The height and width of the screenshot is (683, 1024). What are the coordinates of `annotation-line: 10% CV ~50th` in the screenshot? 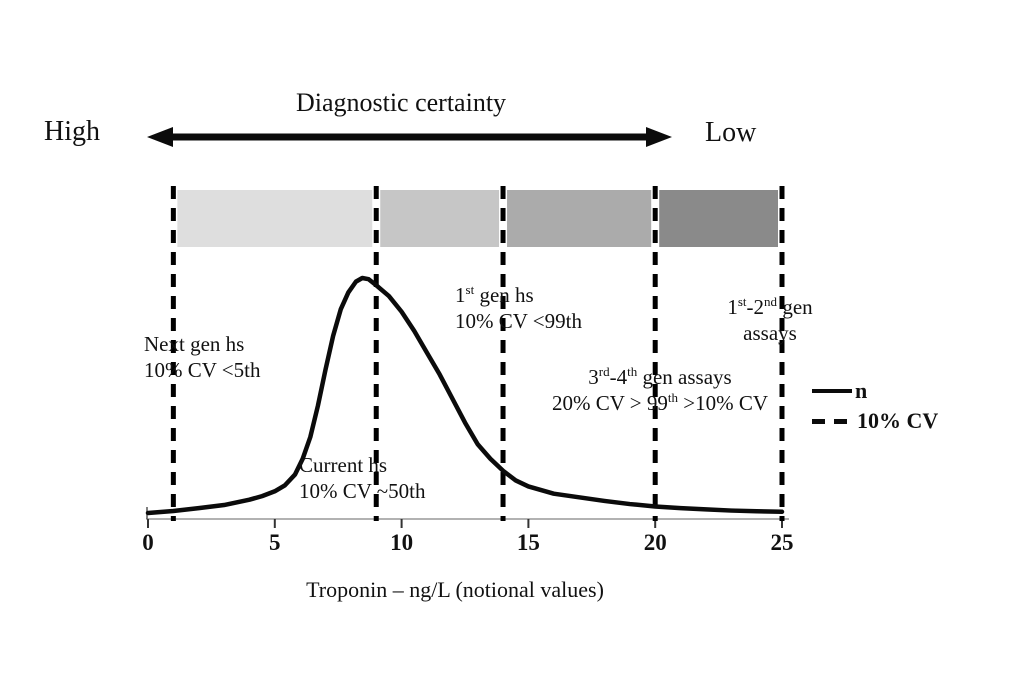 It's located at (362, 491).